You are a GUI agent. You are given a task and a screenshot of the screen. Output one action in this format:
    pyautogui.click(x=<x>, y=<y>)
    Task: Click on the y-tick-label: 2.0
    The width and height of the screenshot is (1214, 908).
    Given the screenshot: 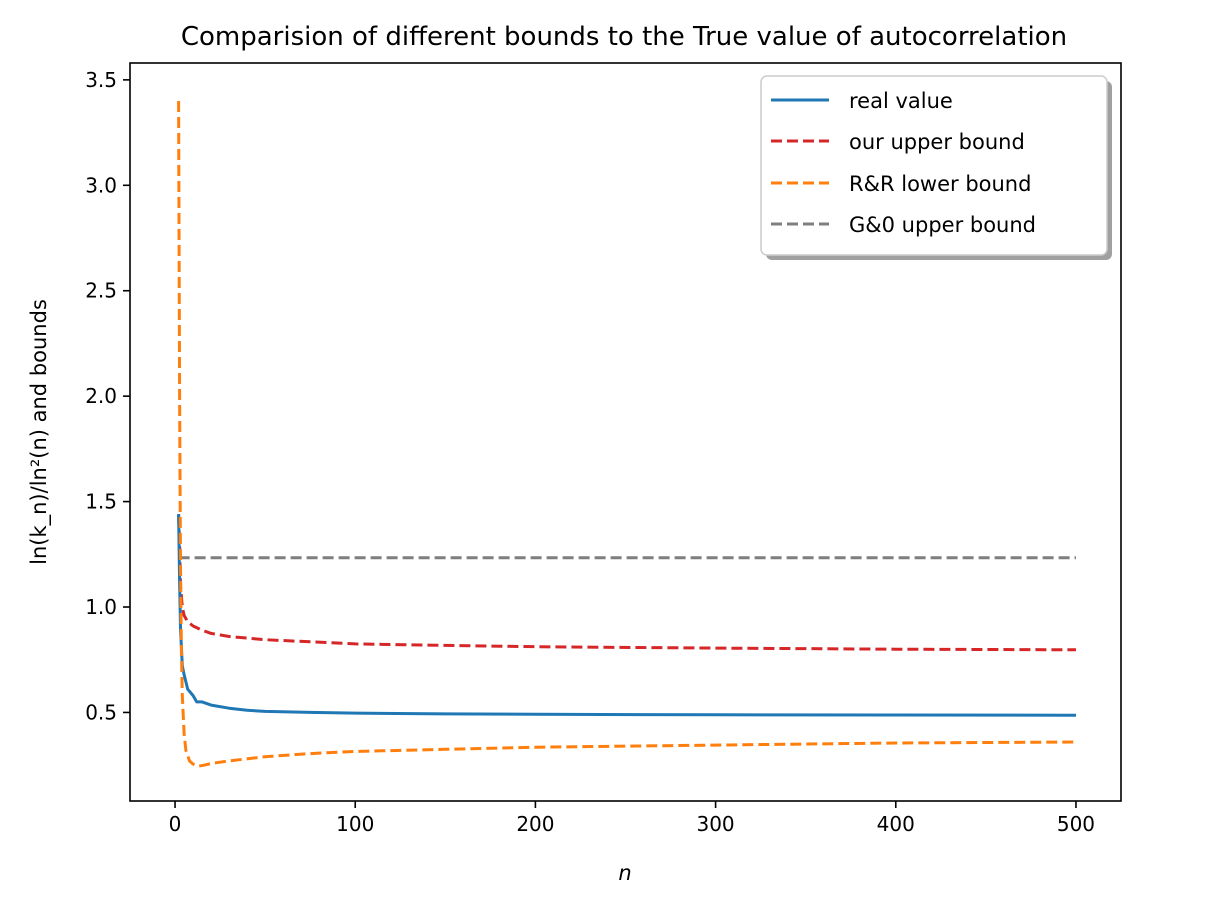 What is the action you would take?
    pyautogui.click(x=101, y=396)
    